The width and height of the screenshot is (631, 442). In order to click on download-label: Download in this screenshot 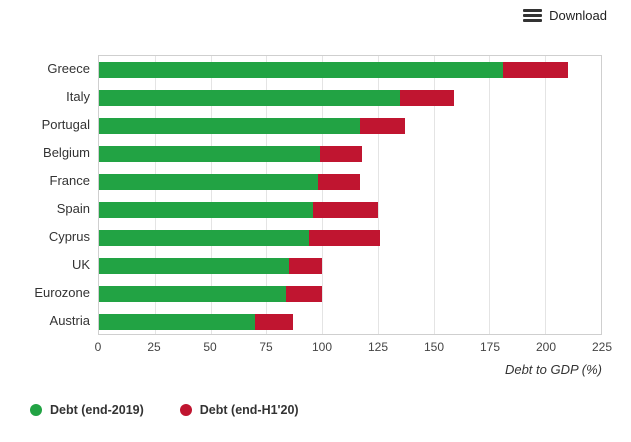, I will do `click(578, 15)`.